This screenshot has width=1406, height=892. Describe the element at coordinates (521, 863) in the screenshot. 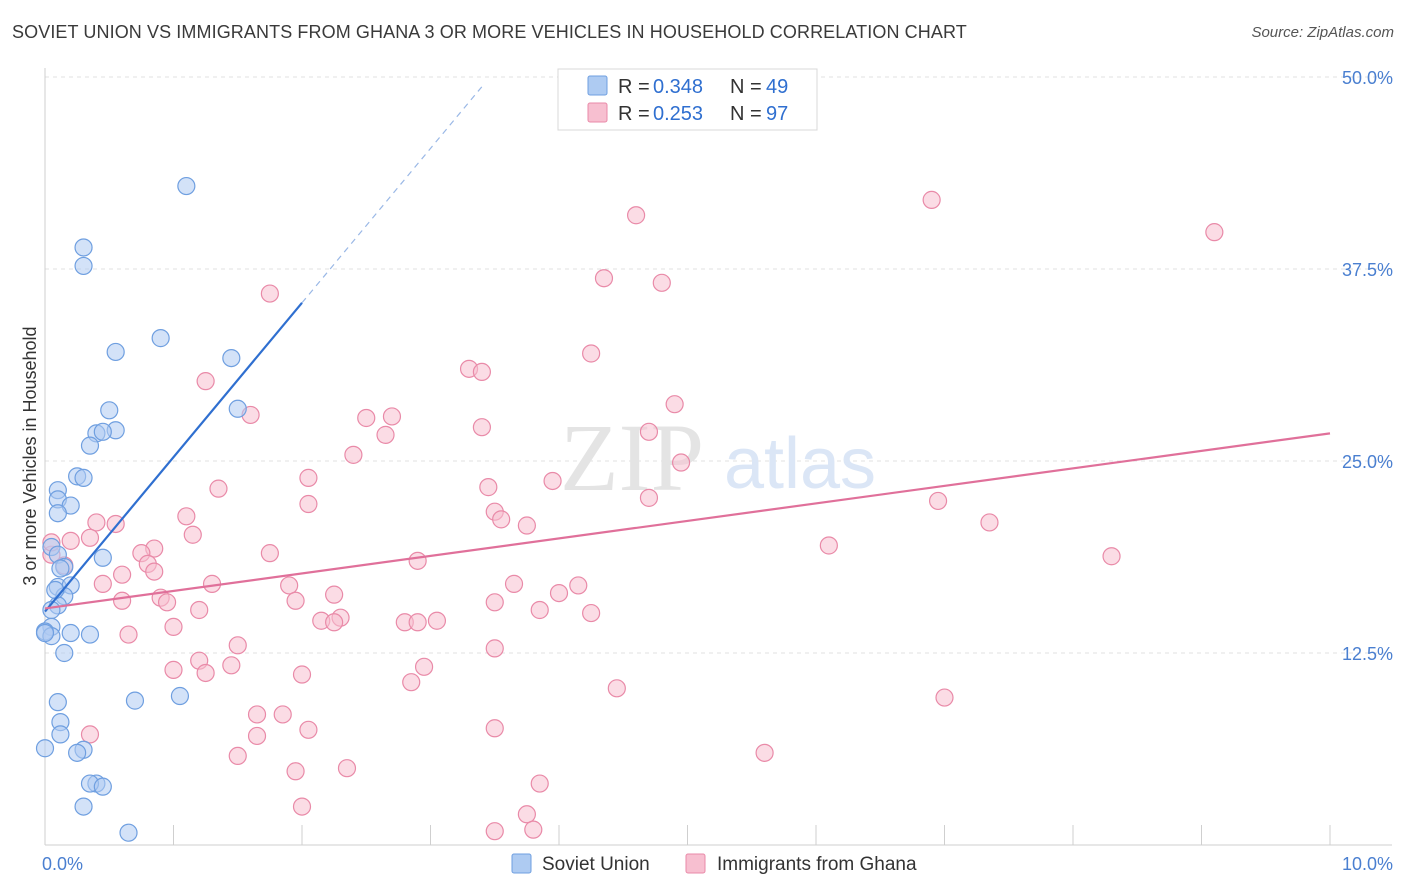

I see `bottom-legend-swatch-soviet` at that location.